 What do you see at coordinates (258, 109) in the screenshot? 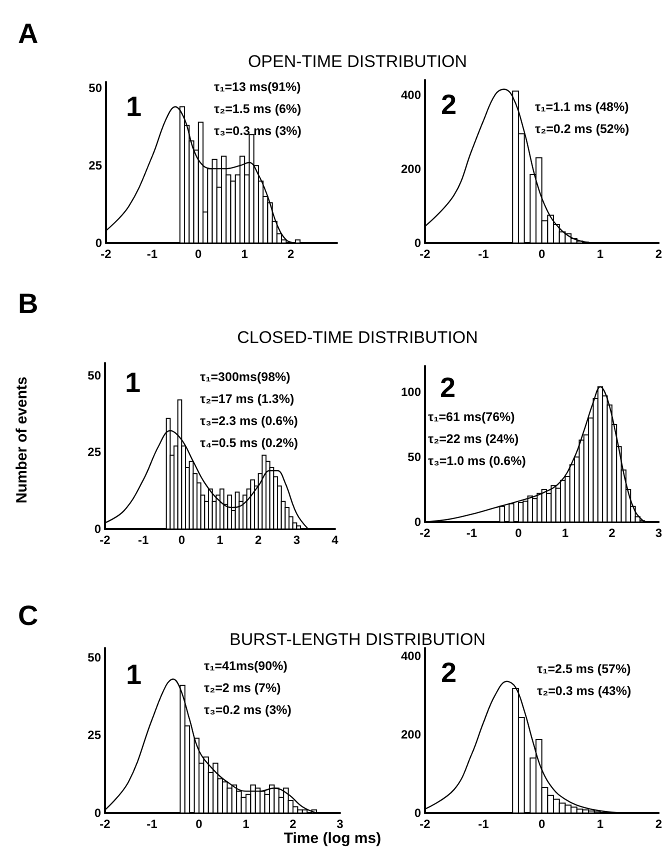
I see `annotation: τ₂=1.5 ms (6%)` at bounding box center [258, 109].